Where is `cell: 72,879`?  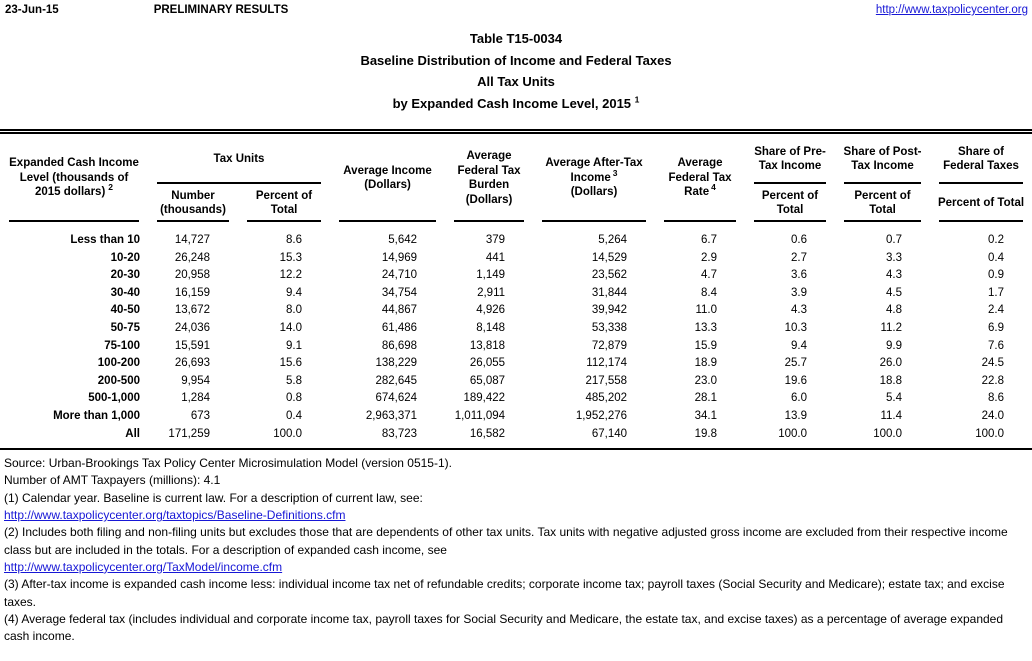
cell: 72,879 is located at coordinates (609, 345).